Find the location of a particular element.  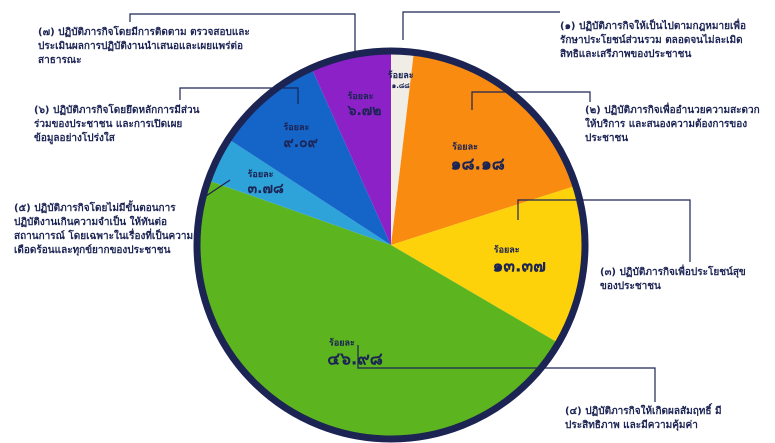

value-label: ร้อยละ ๙.๐๙ is located at coordinates (300, 137).